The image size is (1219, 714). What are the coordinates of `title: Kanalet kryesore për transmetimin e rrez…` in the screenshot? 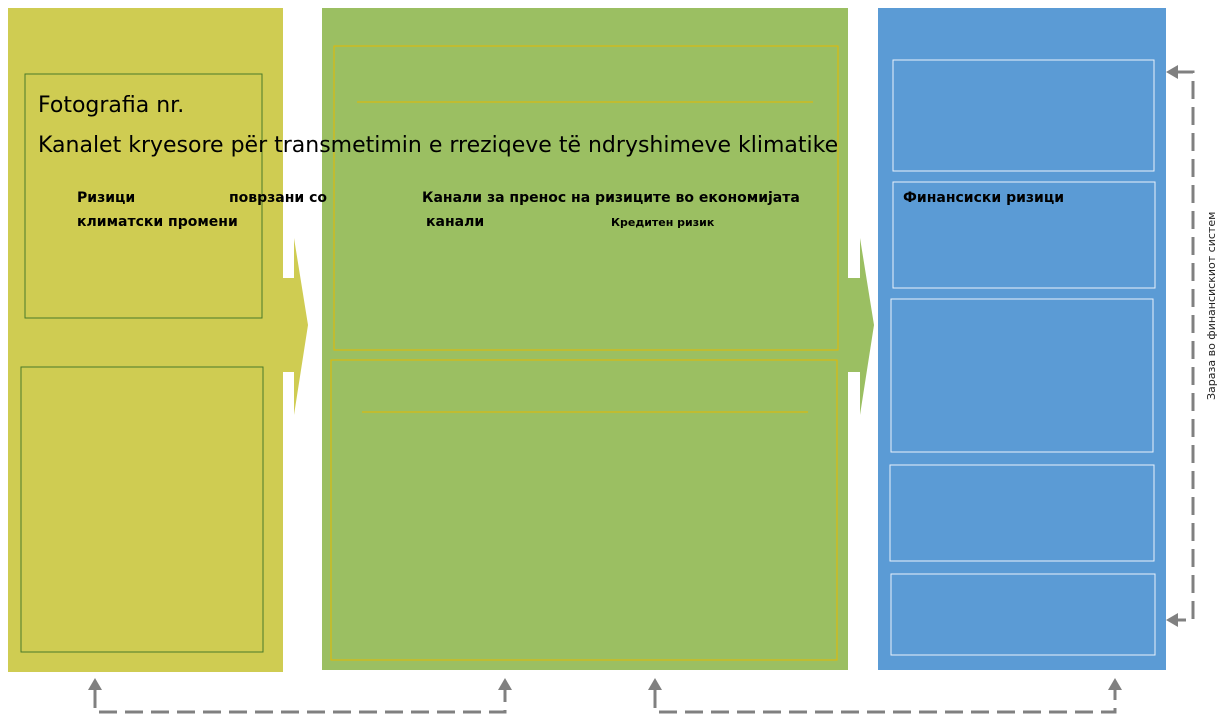 It's located at (438, 145).